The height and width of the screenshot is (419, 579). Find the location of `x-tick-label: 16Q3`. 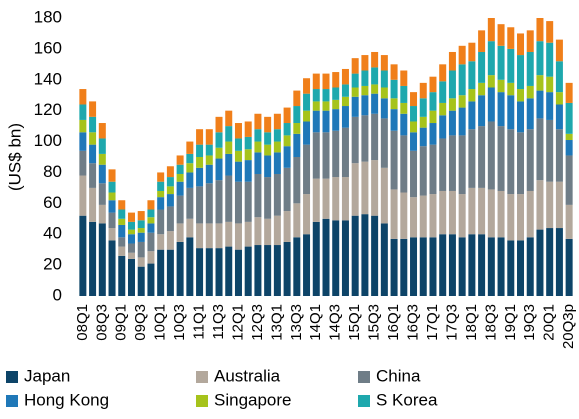

x-tick-label: 16Q3 is located at coordinates (412, 322).